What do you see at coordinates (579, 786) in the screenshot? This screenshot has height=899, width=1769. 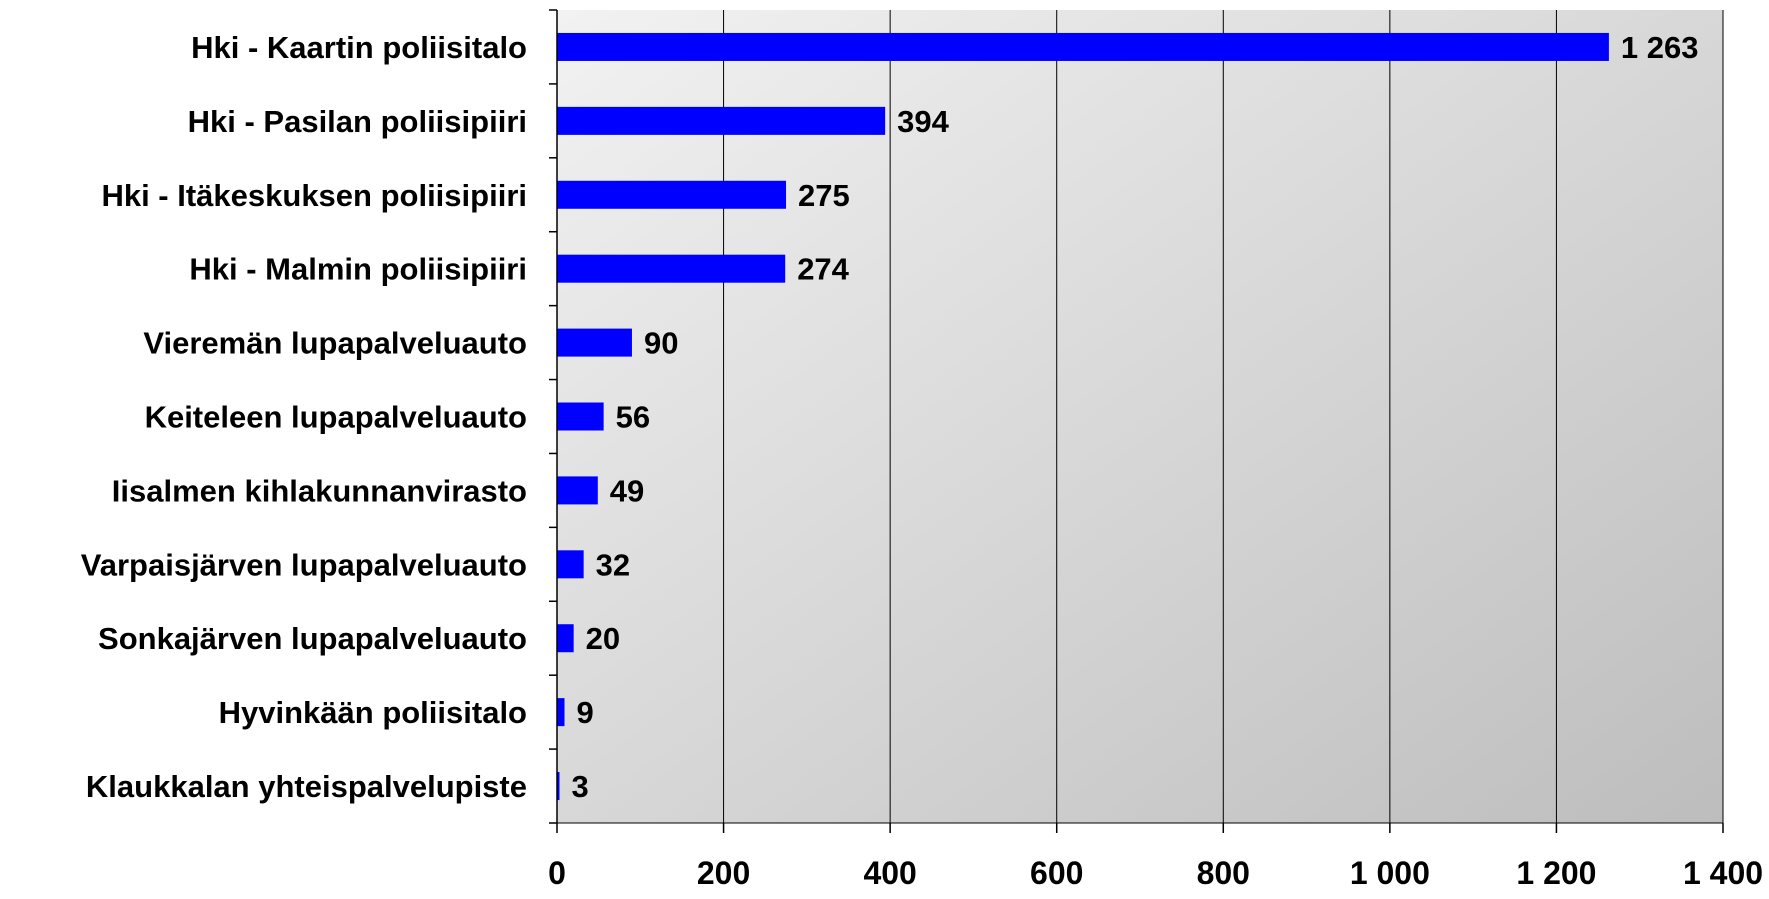 I see `value-label: 3` at bounding box center [579, 786].